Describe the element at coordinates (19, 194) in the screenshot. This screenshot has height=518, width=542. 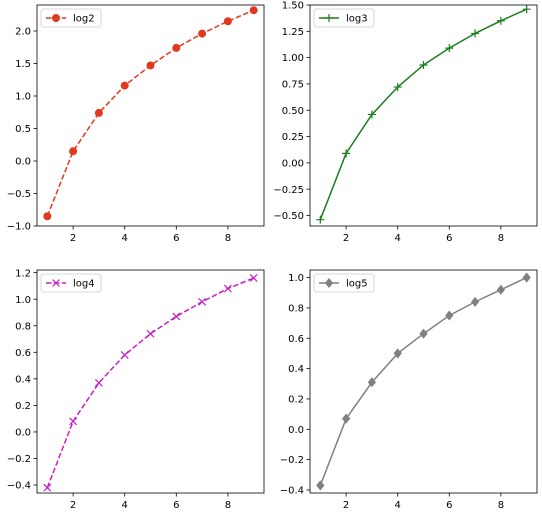
I see `y-tick-label: −0.5` at that location.